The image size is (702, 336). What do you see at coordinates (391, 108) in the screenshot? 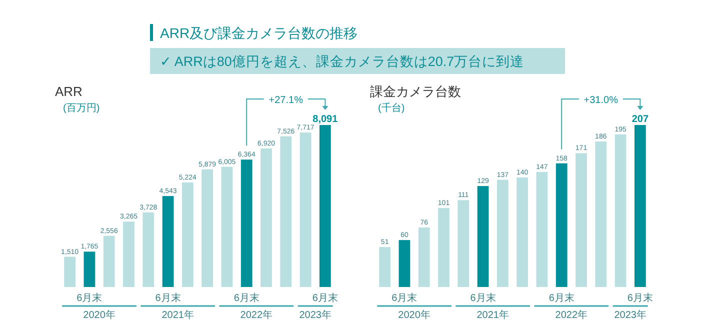
I see `y-axis-title: (千台)` at bounding box center [391, 108].